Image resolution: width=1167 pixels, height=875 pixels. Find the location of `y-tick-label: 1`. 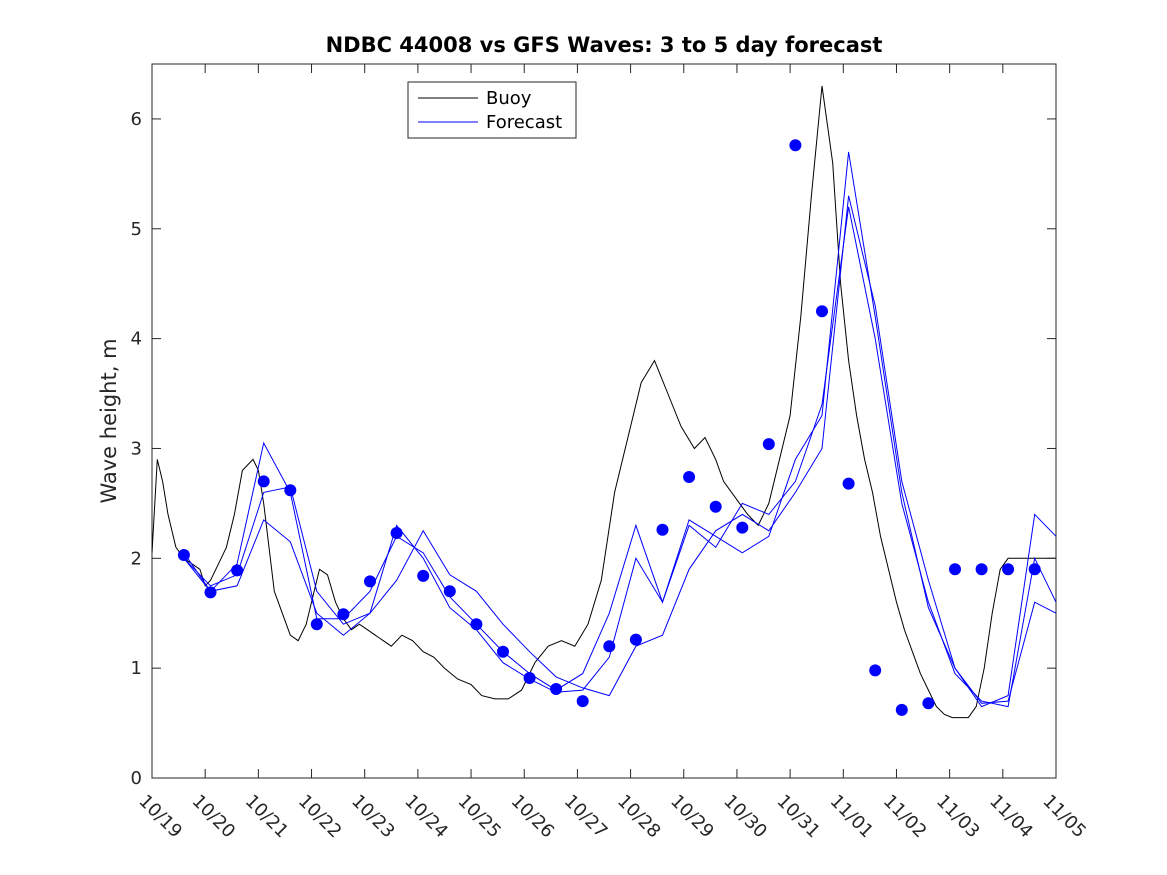

y-tick-label: 1 is located at coordinates (136, 668).